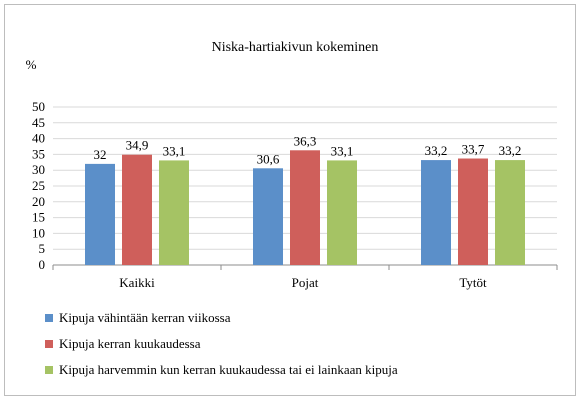  I want to click on y-tick-label: 50, so click(38, 106).